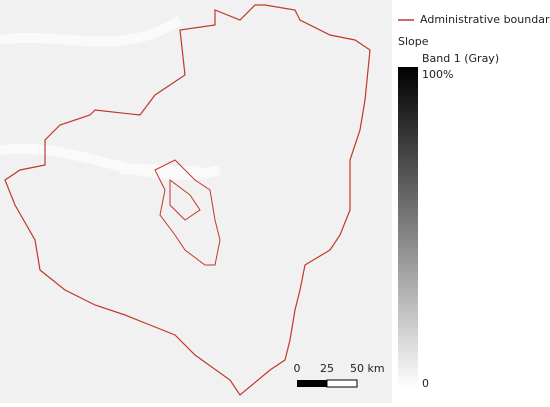 The image size is (550, 407). What do you see at coordinates (485, 19) in the screenshot?
I see `legend-label: Administrative boundaries` at bounding box center [485, 19].